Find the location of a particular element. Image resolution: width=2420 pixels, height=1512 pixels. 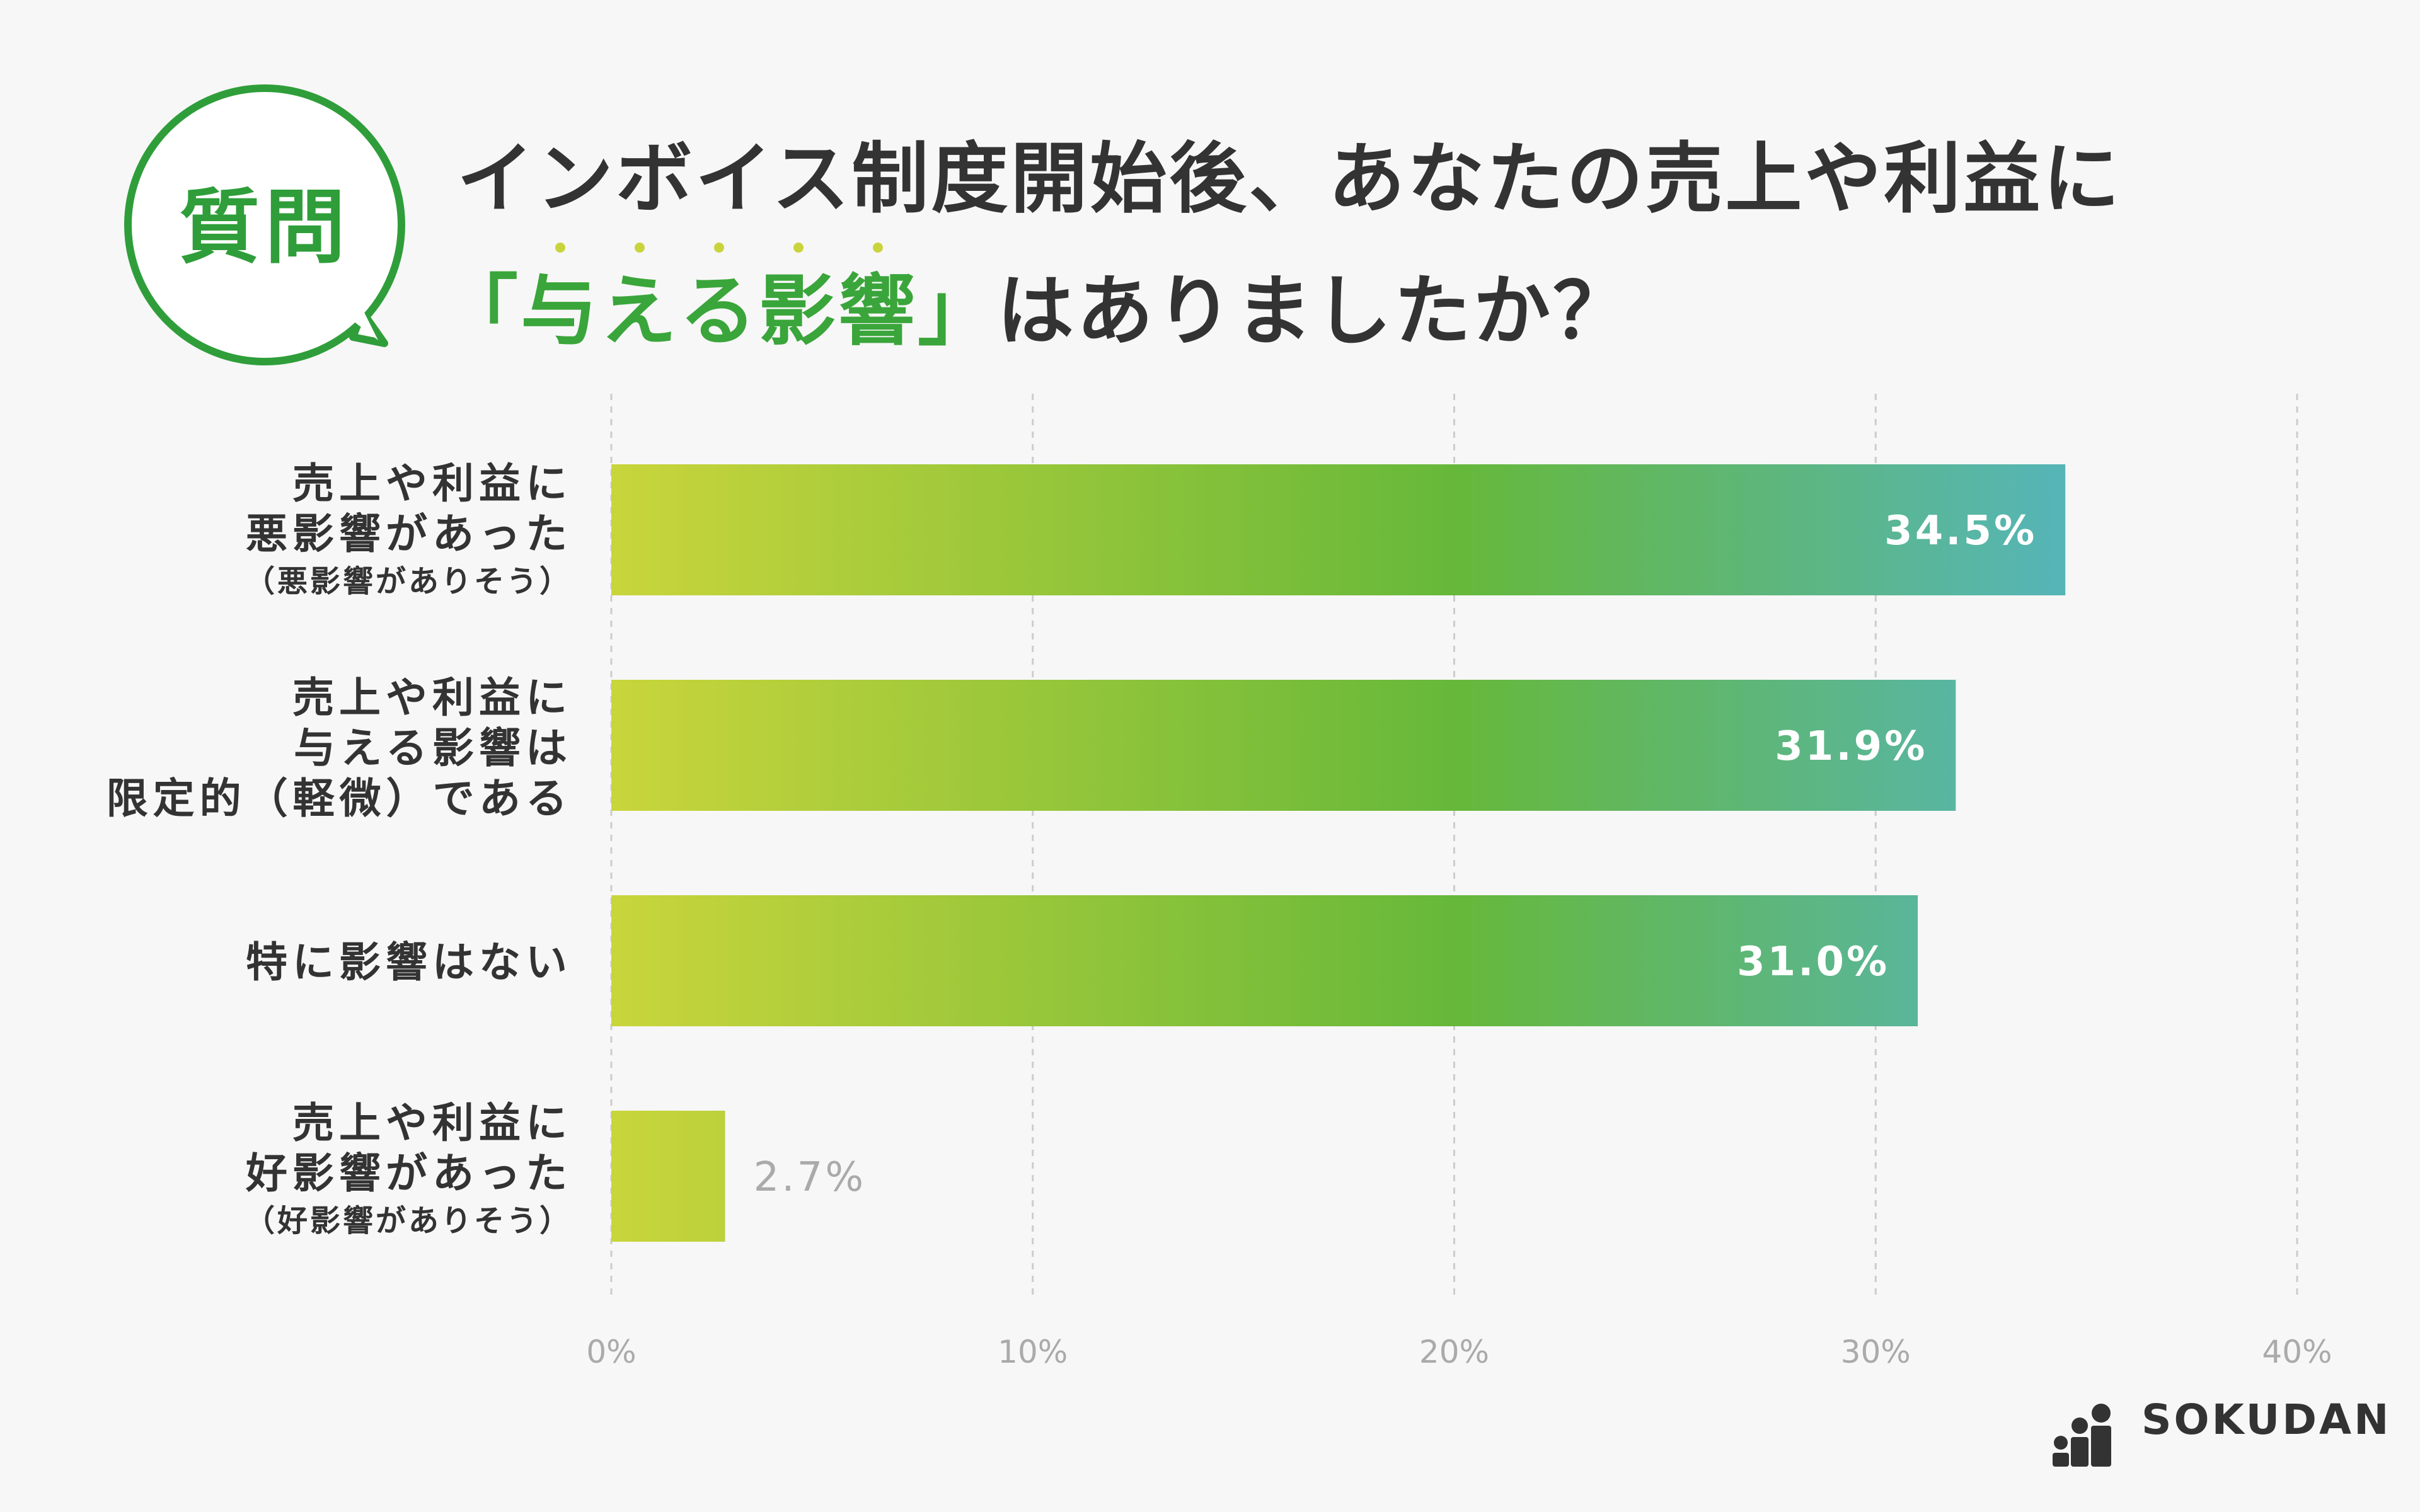

category-label: 売上や利益に 好影響があった （好影響がありそう） is located at coordinates (408, 1169).